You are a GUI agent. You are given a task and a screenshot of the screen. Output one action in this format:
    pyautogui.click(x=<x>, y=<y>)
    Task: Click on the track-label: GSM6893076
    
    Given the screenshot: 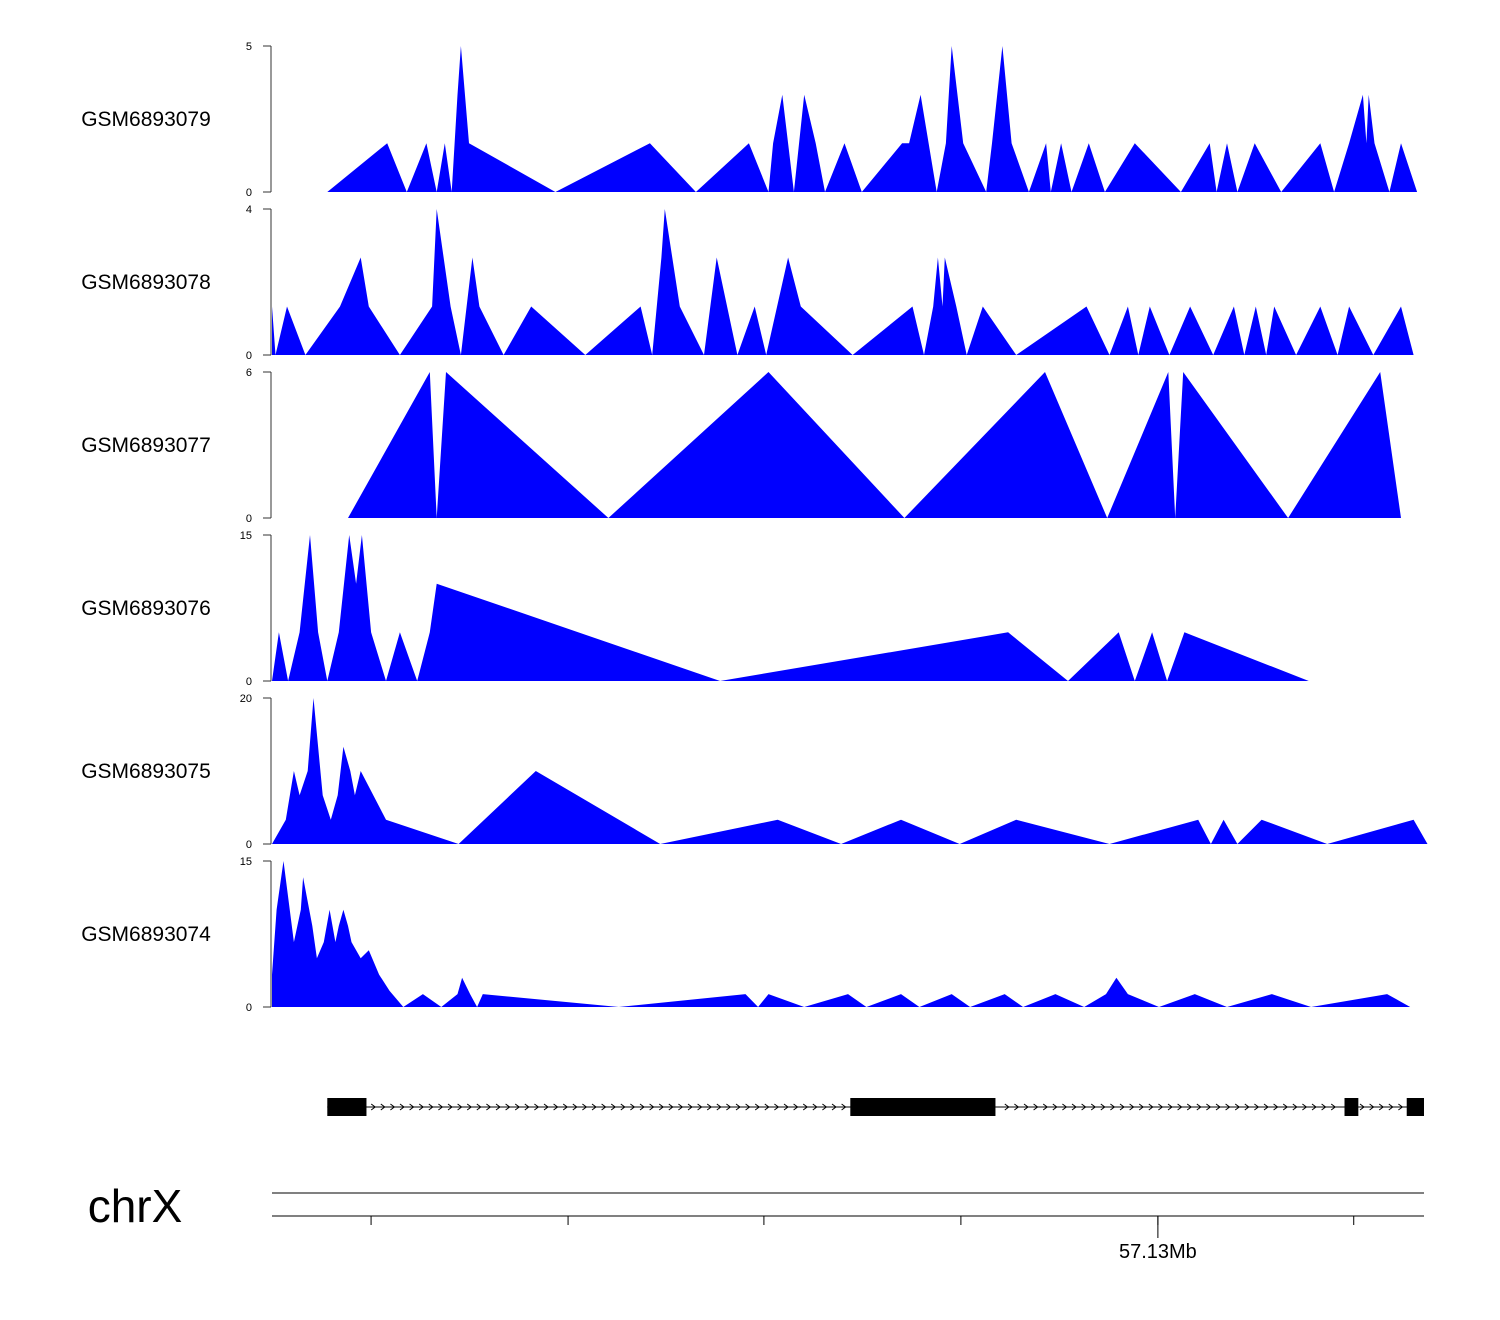 What is the action you would take?
    pyautogui.click(x=146, y=608)
    